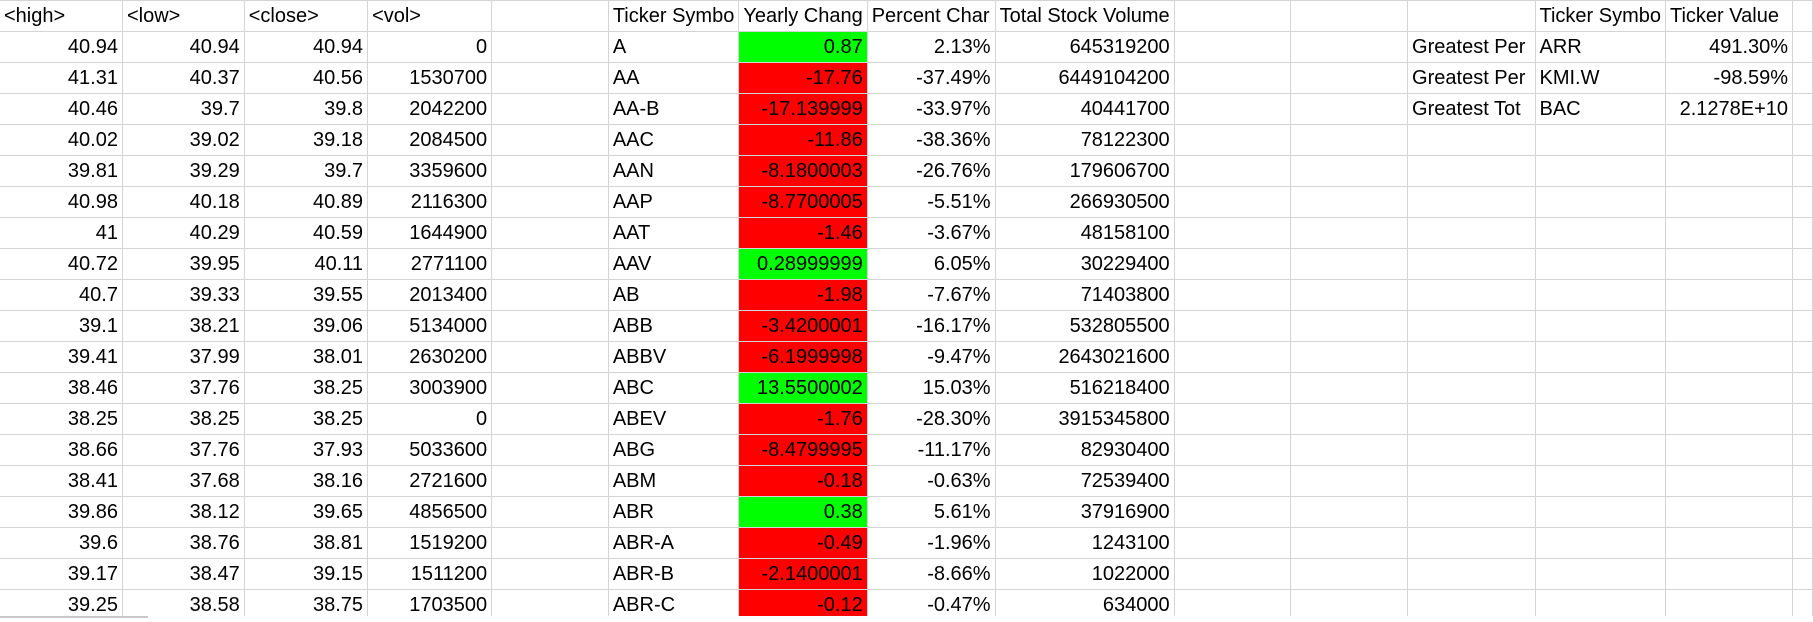  Describe the element at coordinates (430, 450) in the screenshot. I see `cell-vol: 5033600` at that location.